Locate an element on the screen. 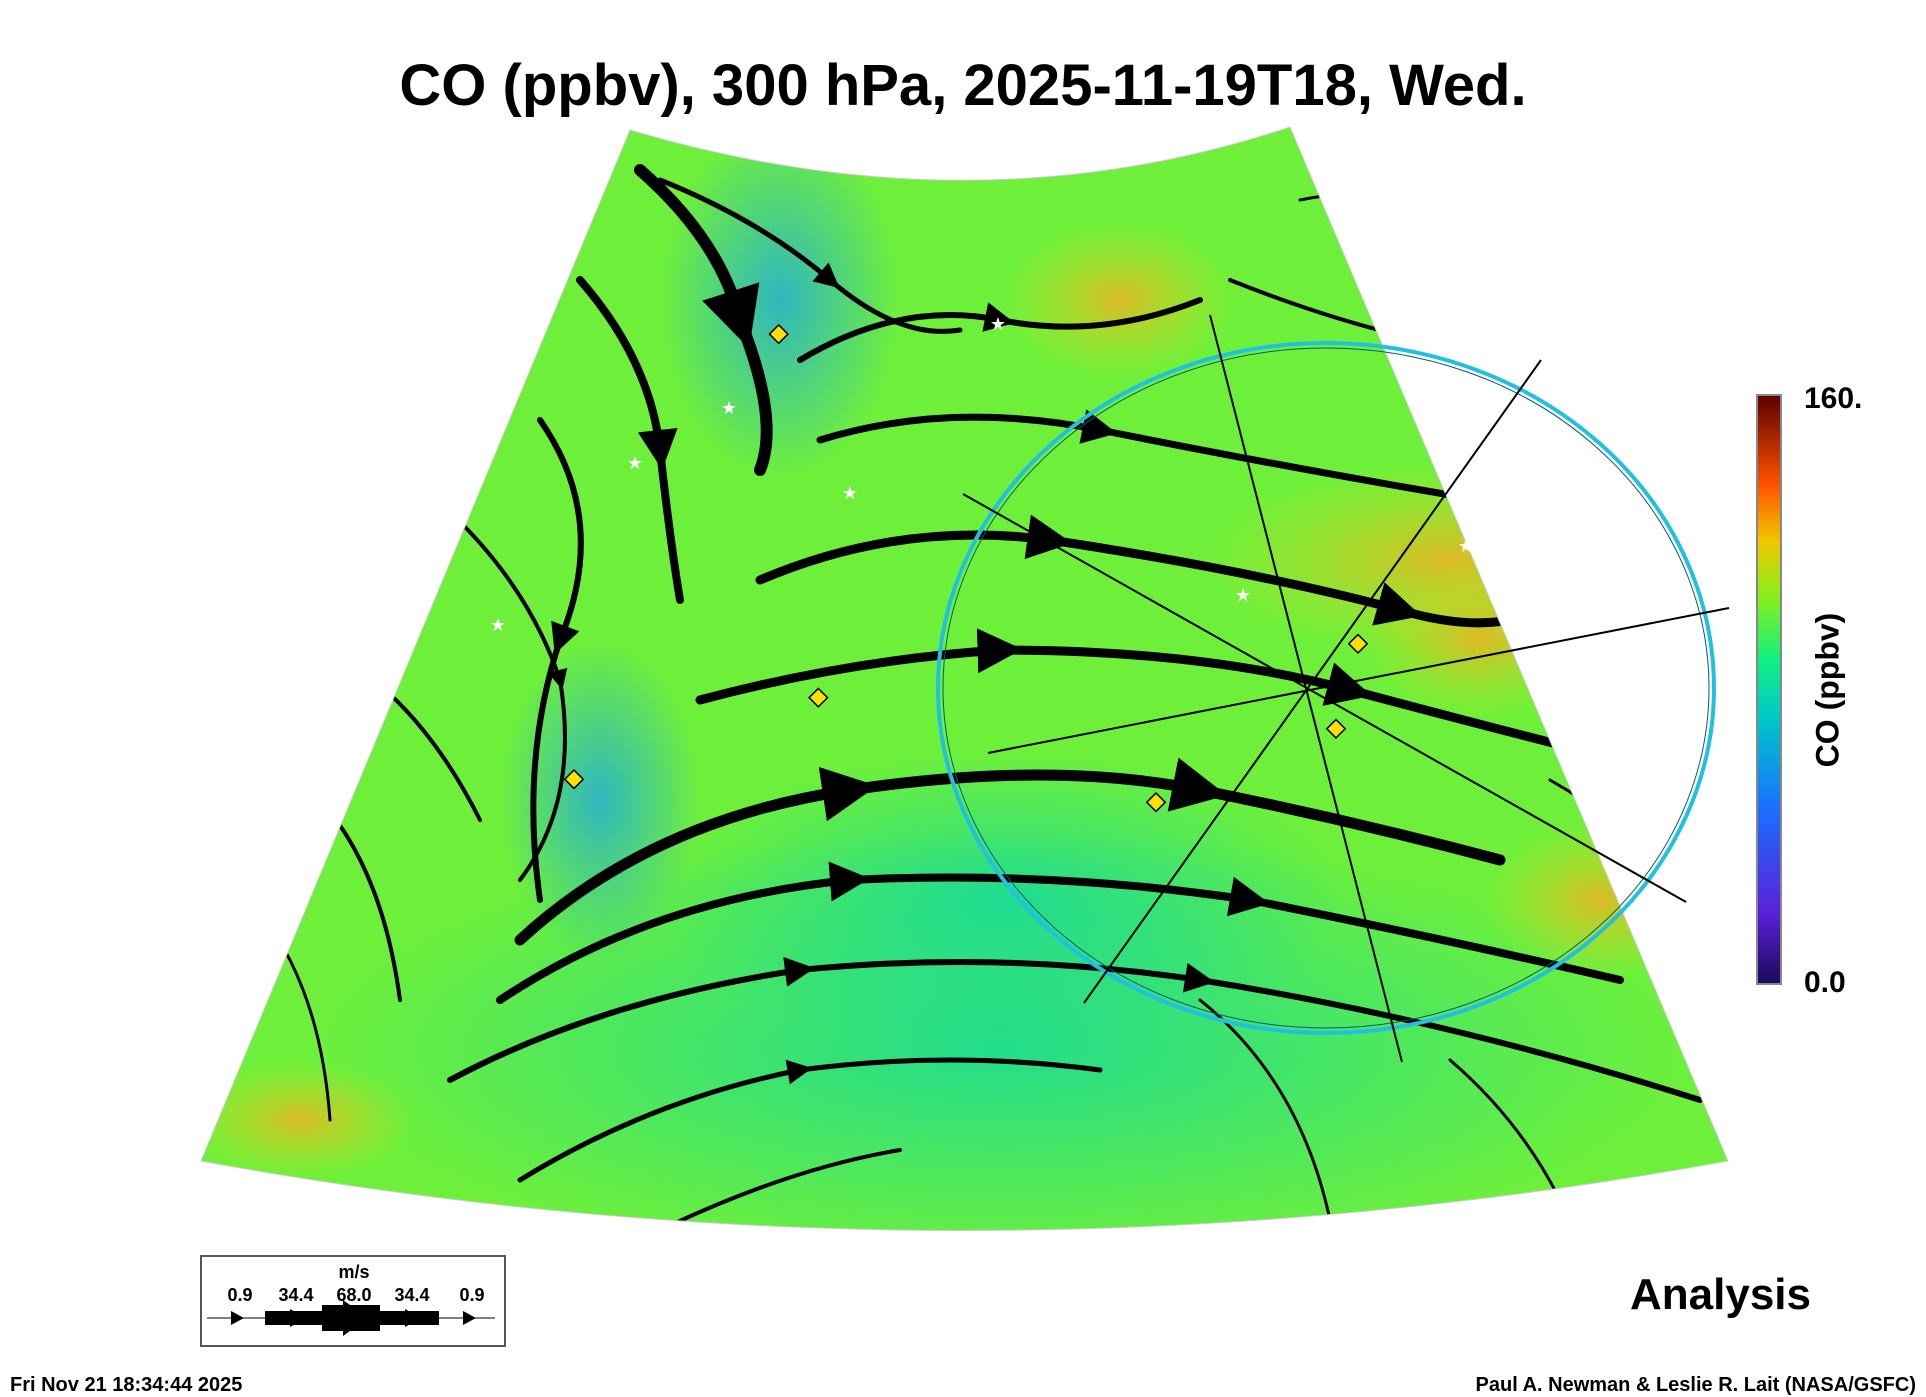  analysis-label: Analysis is located at coordinates (1720, 1294).